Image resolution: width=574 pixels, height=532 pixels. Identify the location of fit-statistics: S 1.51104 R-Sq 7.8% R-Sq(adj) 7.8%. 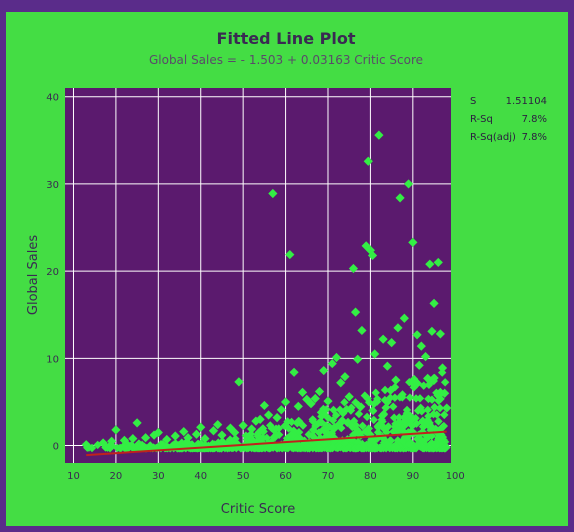
(508, 119).